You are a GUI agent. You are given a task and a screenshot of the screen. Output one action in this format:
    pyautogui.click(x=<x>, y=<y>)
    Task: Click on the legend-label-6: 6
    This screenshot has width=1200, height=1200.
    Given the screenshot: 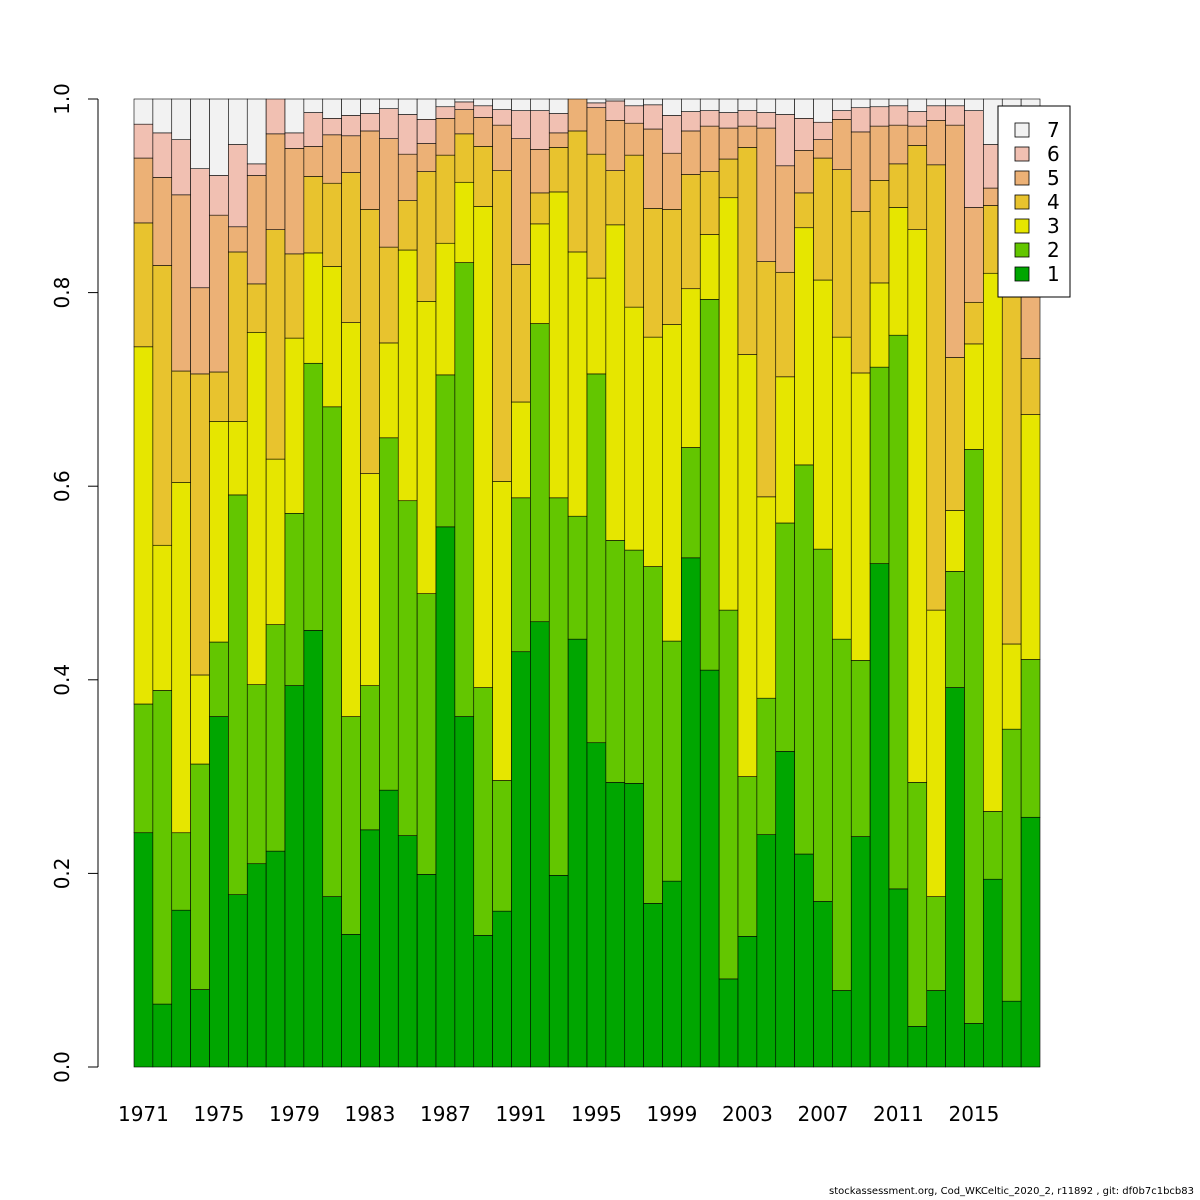 What is the action you would take?
    pyautogui.click(x=1053, y=154)
    